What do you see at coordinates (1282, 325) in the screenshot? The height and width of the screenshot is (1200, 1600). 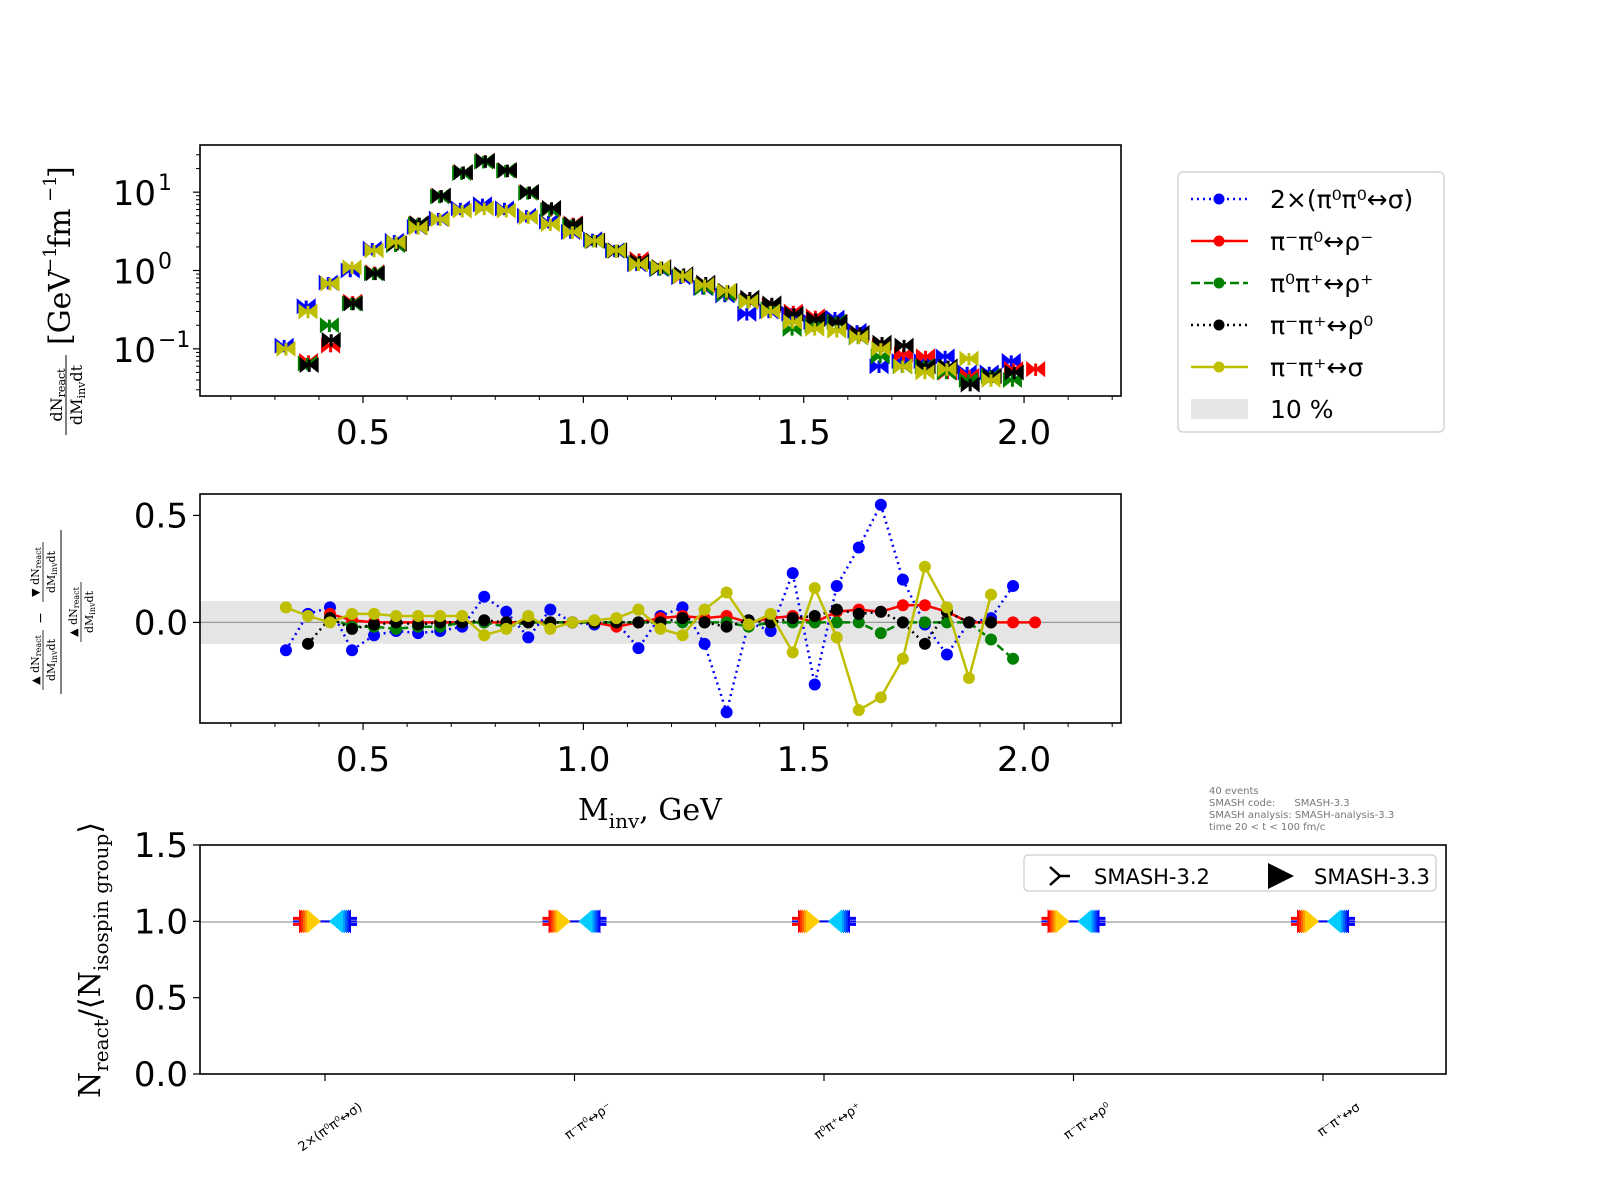 I see `legend-entry-series: π⁻π⁺↔ρ⁰` at bounding box center [1282, 325].